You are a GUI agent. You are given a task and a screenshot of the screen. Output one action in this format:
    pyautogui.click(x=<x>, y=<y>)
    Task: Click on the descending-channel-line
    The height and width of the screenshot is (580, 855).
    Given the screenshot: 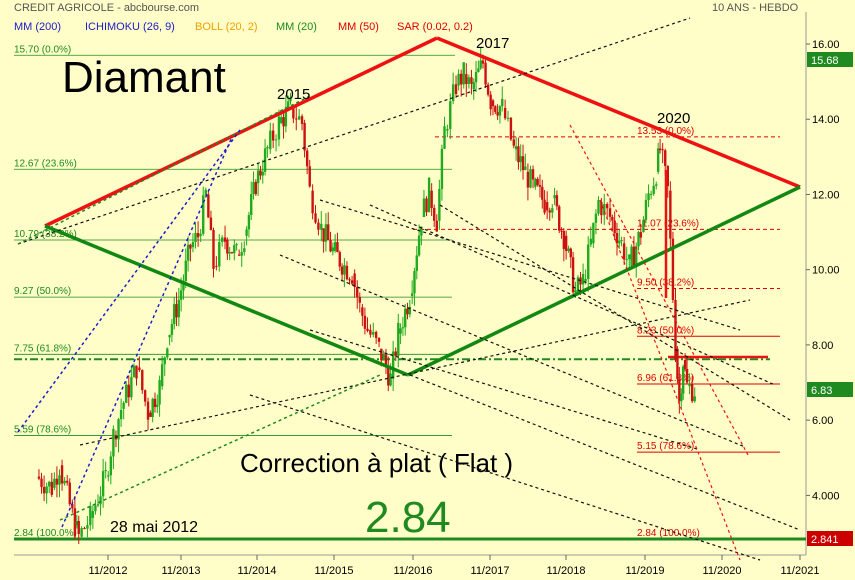 What is the action you would take?
    pyautogui.click(x=505, y=390)
    